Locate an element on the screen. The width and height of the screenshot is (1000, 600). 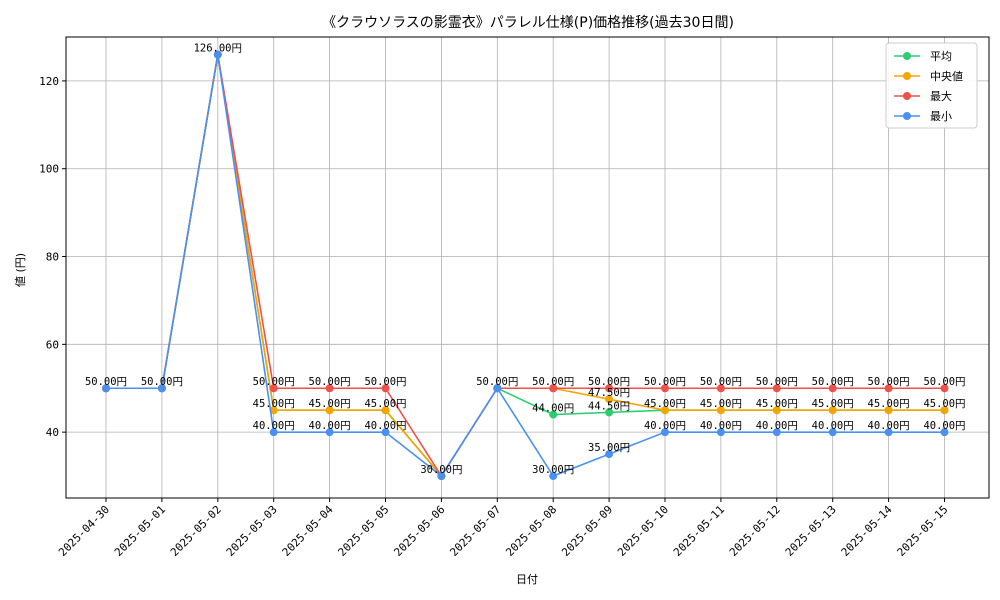
data-label: 44.50円 is located at coordinates (609, 406).